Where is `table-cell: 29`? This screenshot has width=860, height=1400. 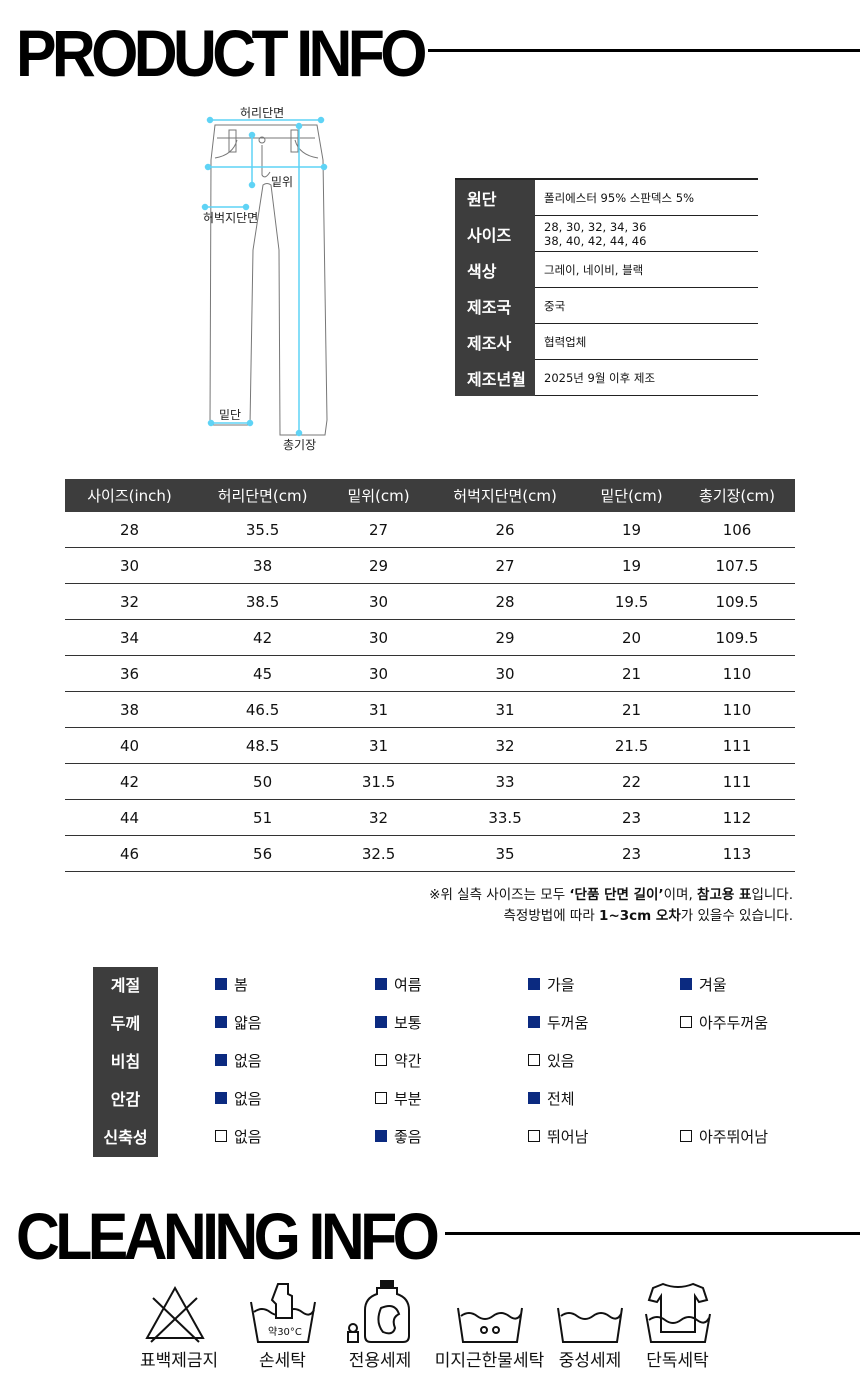
table-cell: 29 is located at coordinates (505, 637).